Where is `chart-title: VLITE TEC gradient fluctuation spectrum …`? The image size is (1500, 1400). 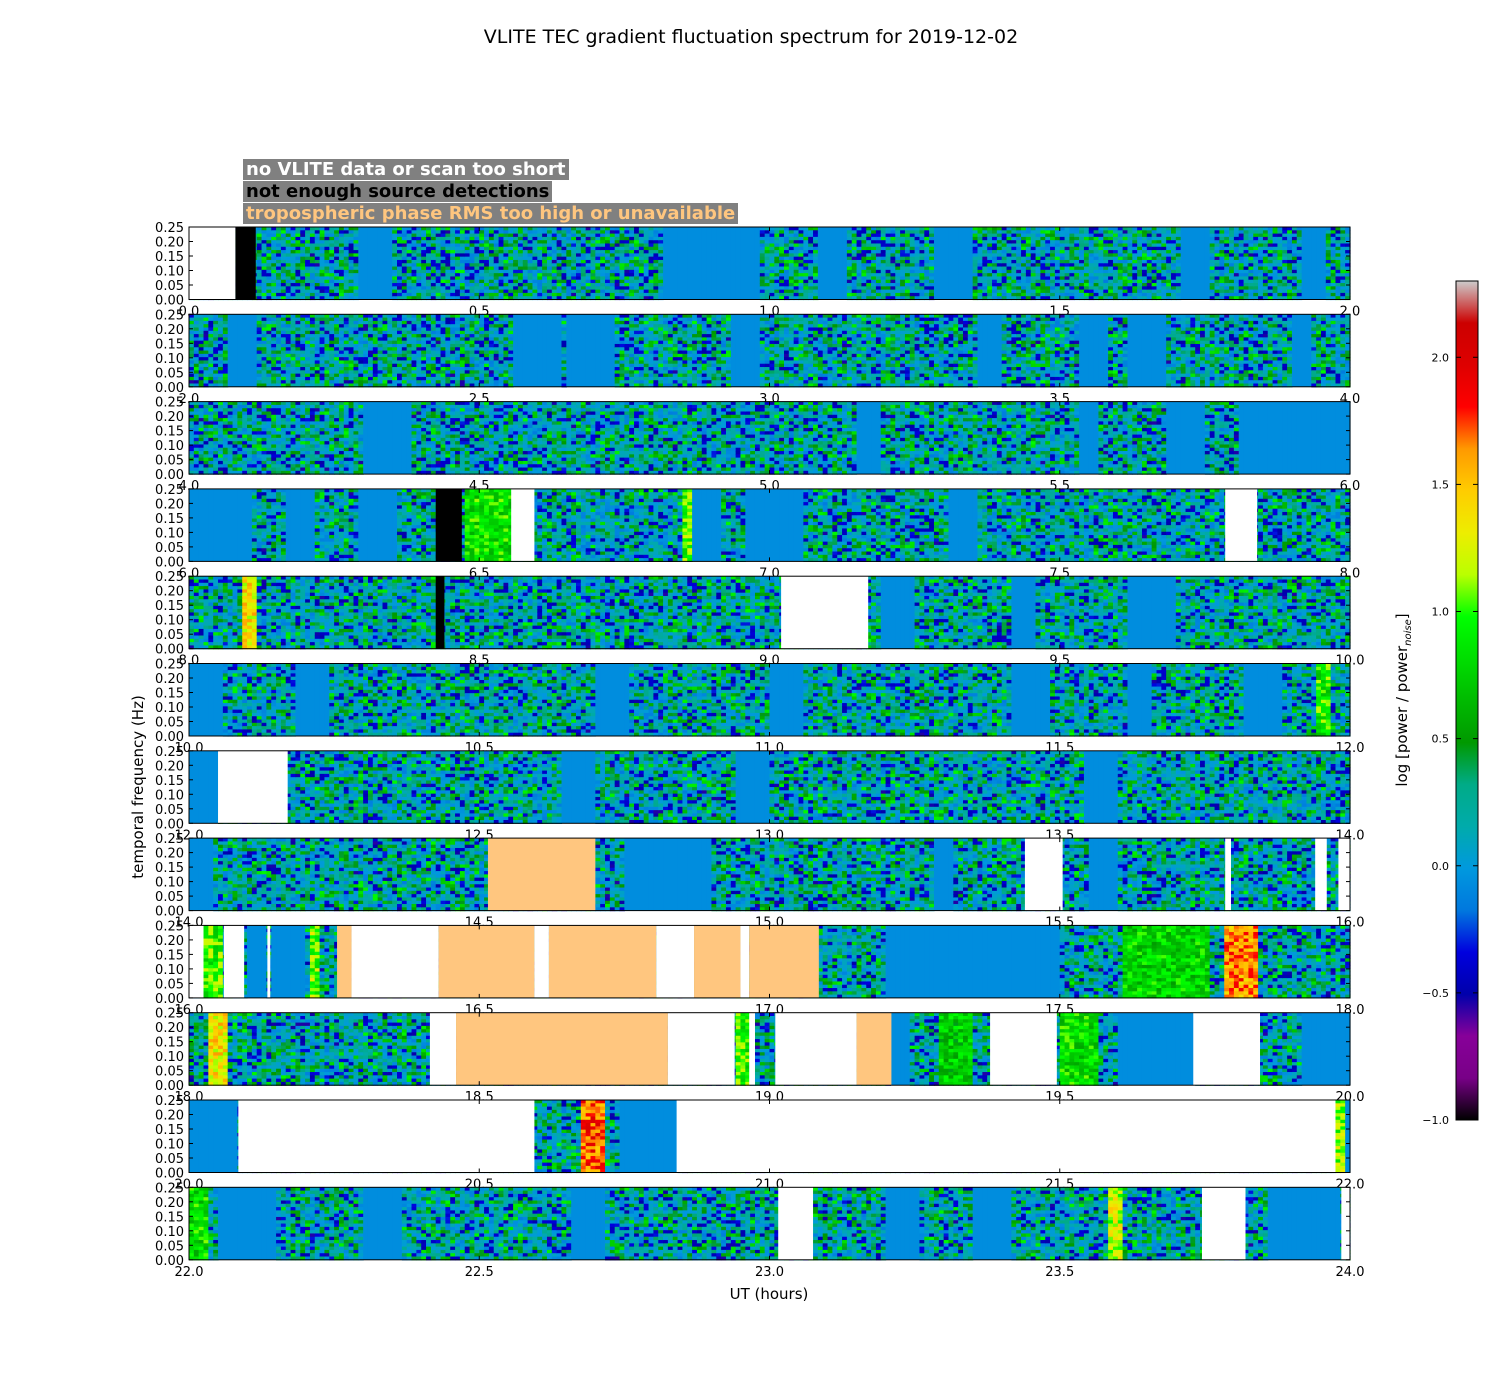
chart-title: VLITE TEC gradient fluctuation spectrum … is located at coordinates (751, 37).